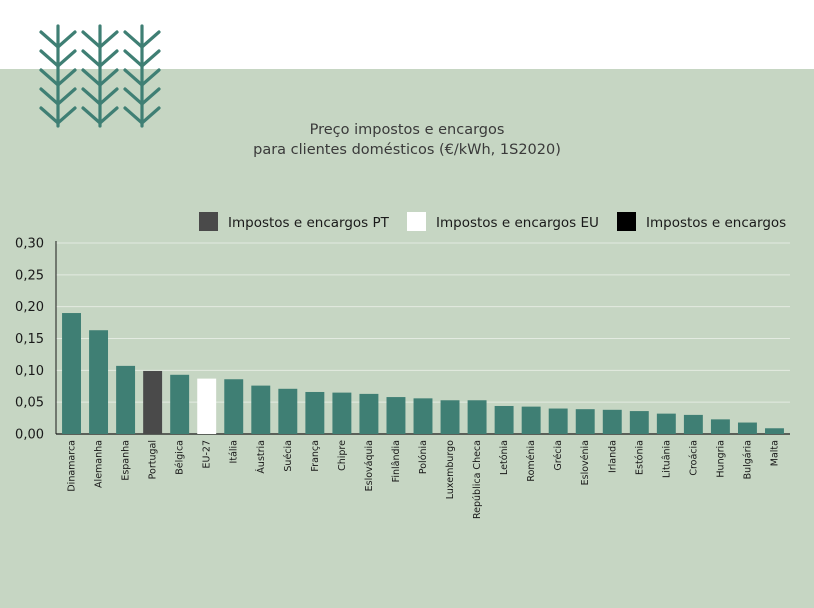 The width and height of the screenshot is (814, 608). I want to click on x-tick-label: Finlândia, so click(396, 461).